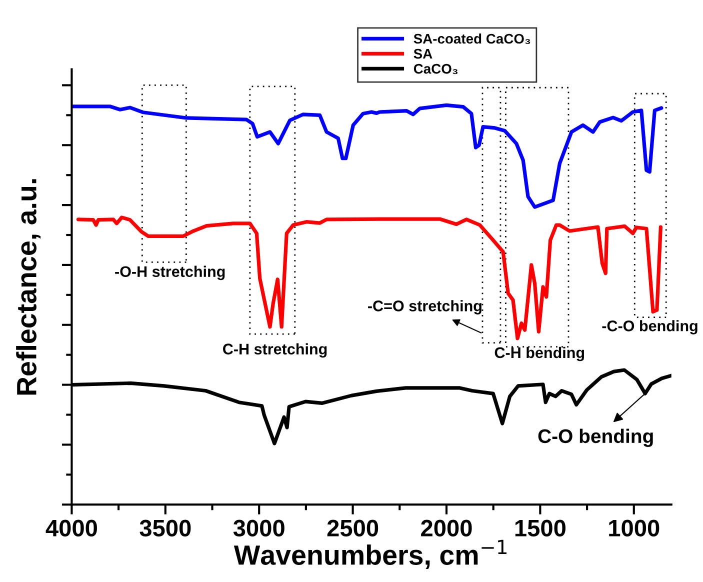  What do you see at coordinates (539, 354) in the screenshot?
I see `annotation: C-H bending` at bounding box center [539, 354].